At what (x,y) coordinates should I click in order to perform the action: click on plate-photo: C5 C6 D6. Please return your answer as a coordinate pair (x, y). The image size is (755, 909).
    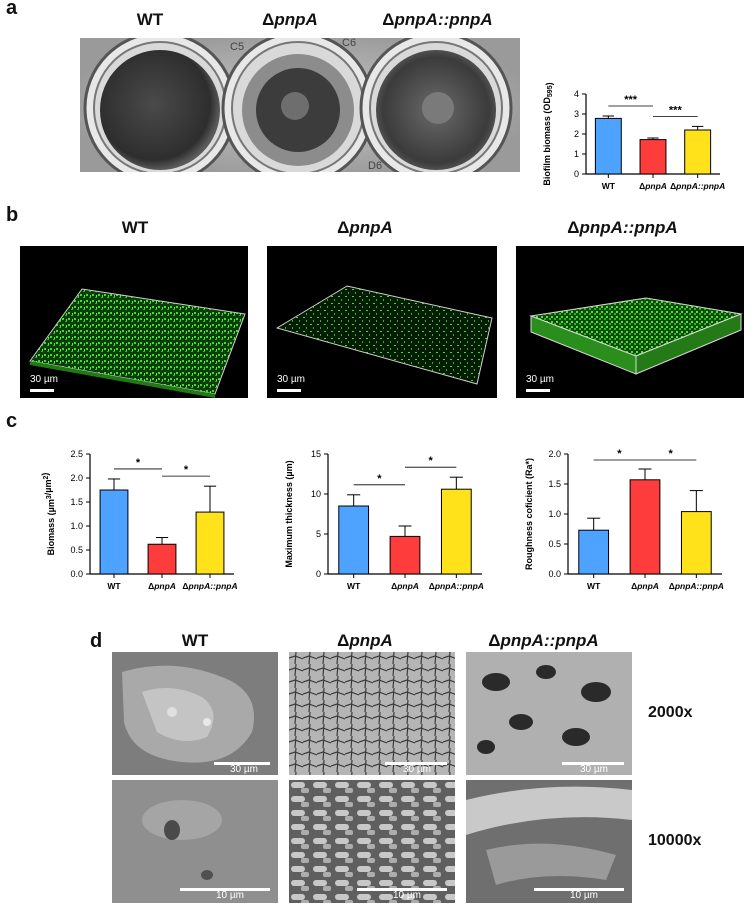
    Looking at the image, I should click on (300, 105).